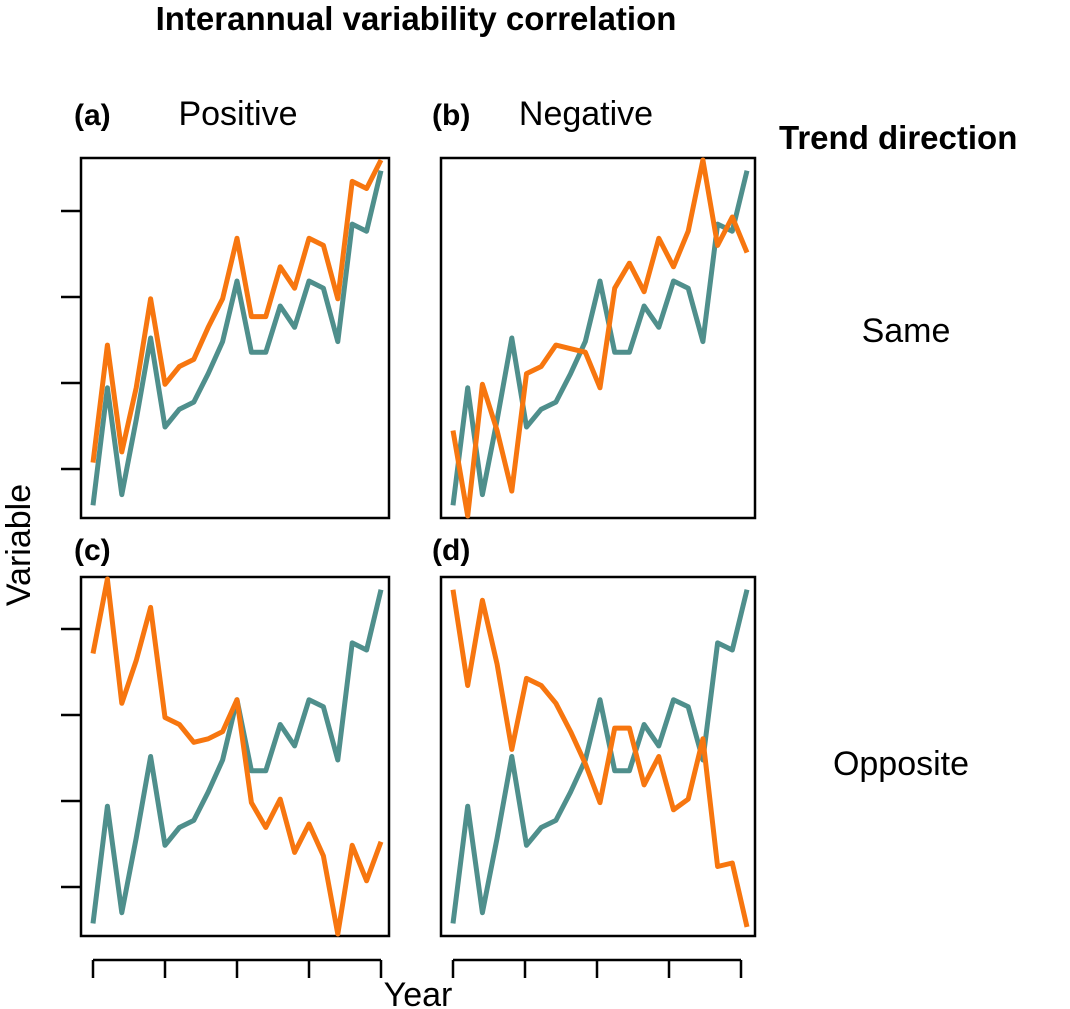 Image resolution: width=1070 pixels, height=1009 pixels. I want to click on panel-tag-a: (a), so click(92, 115).